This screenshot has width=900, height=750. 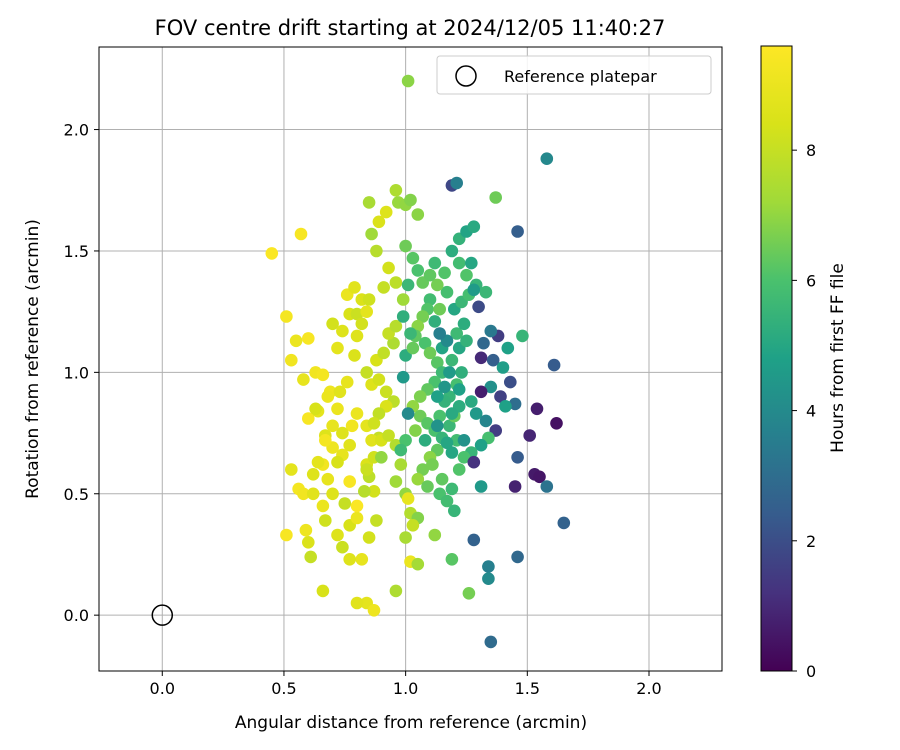 I want to click on y-tick-label: 0.0, so click(x=76, y=615).